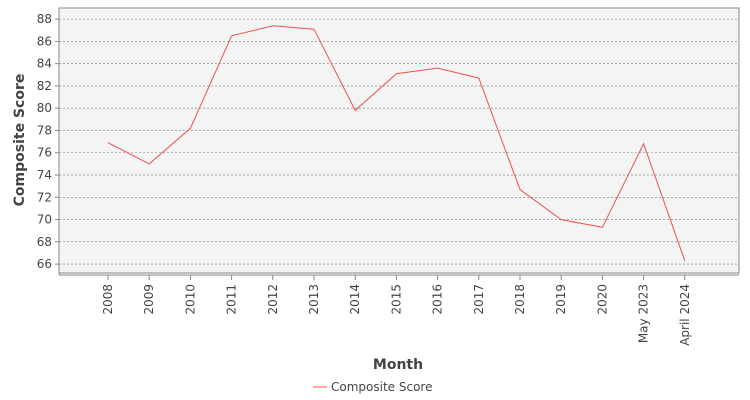  What do you see at coordinates (479, 299) in the screenshot?
I see `x-tick-label: 2017` at bounding box center [479, 299].